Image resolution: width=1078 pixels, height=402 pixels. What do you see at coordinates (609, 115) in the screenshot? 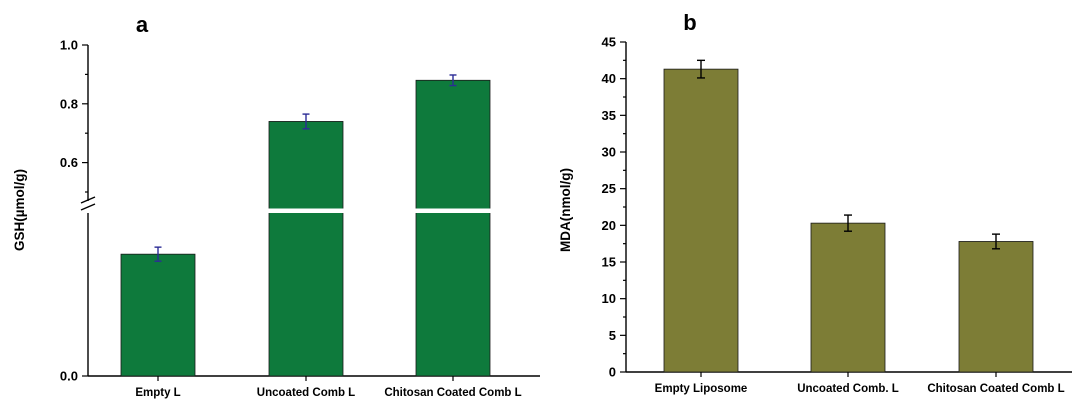
I see `y-tick-label: 35` at bounding box center [609, 115].